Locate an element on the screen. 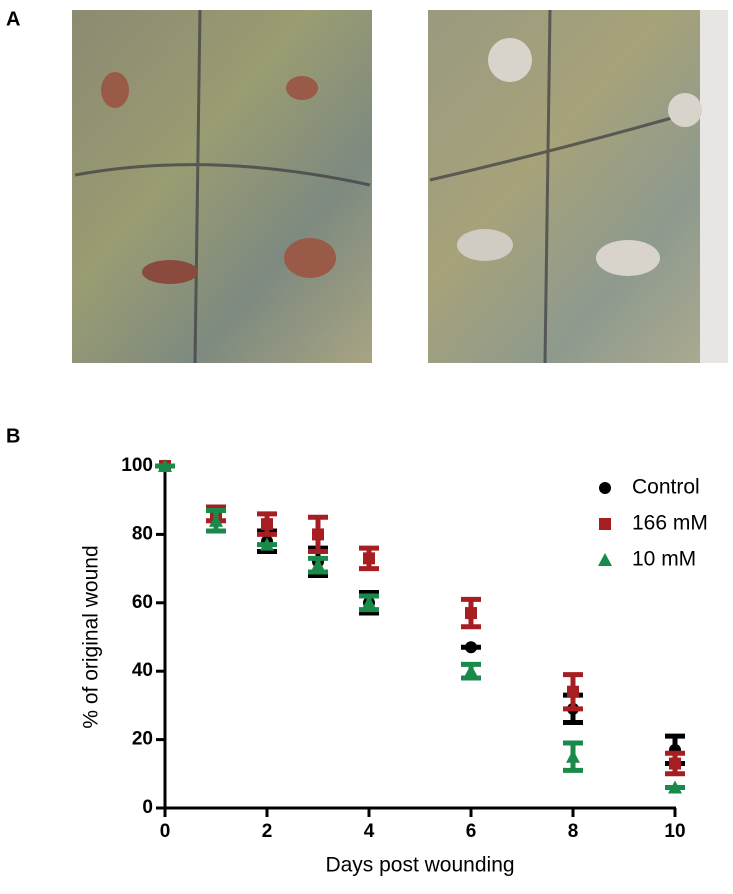 This screenshot has width=733, height=894. y-tick-label: 80 is located at coordinates (142, 533).